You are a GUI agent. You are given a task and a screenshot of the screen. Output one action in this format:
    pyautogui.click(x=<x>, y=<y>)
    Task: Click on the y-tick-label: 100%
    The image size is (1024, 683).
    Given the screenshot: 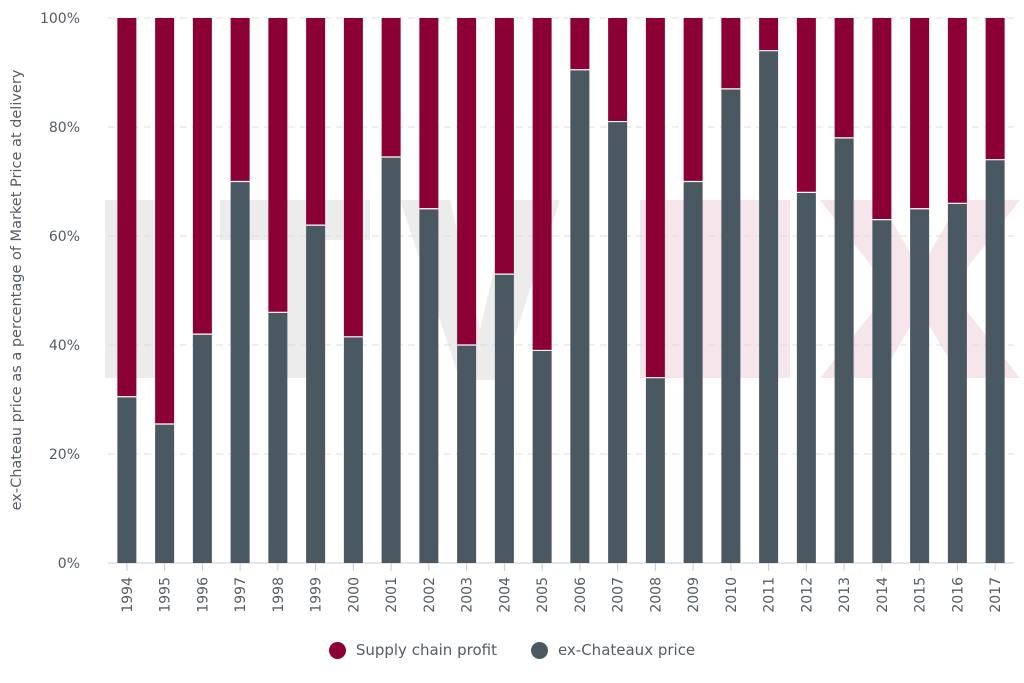 What is the action you would take?
    pyautogui.click(x=60, y=19)
    